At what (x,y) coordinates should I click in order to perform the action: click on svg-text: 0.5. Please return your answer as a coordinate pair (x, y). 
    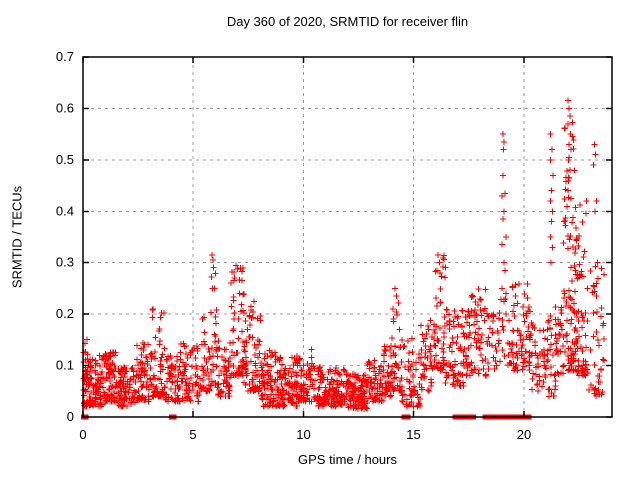
    Looking at the image, I should click on (65, 159).